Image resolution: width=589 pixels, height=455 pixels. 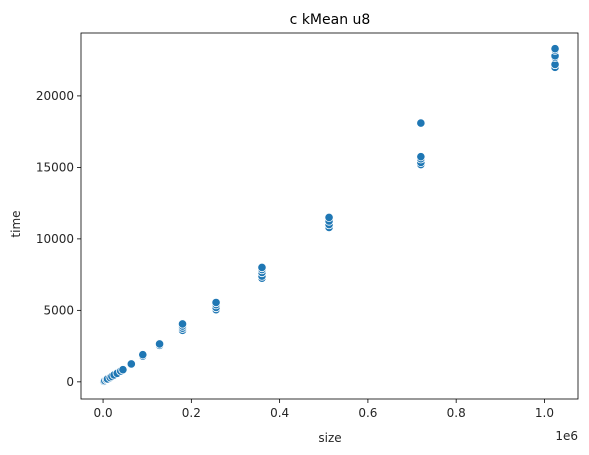 I want to click on x-offset-label: 1e6, so click(x=566, y=436).